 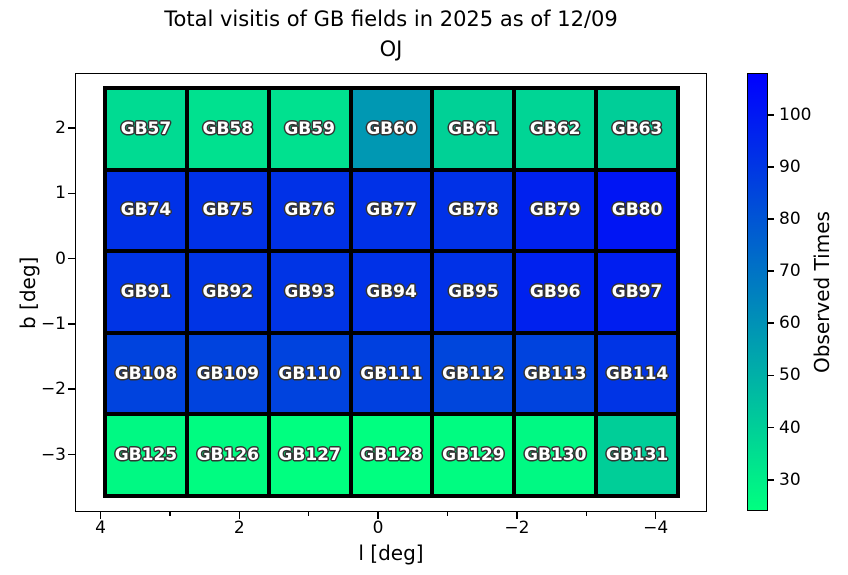 I want to click on heatmap-cell-gb96: GB96, so click(x=555, y=292).